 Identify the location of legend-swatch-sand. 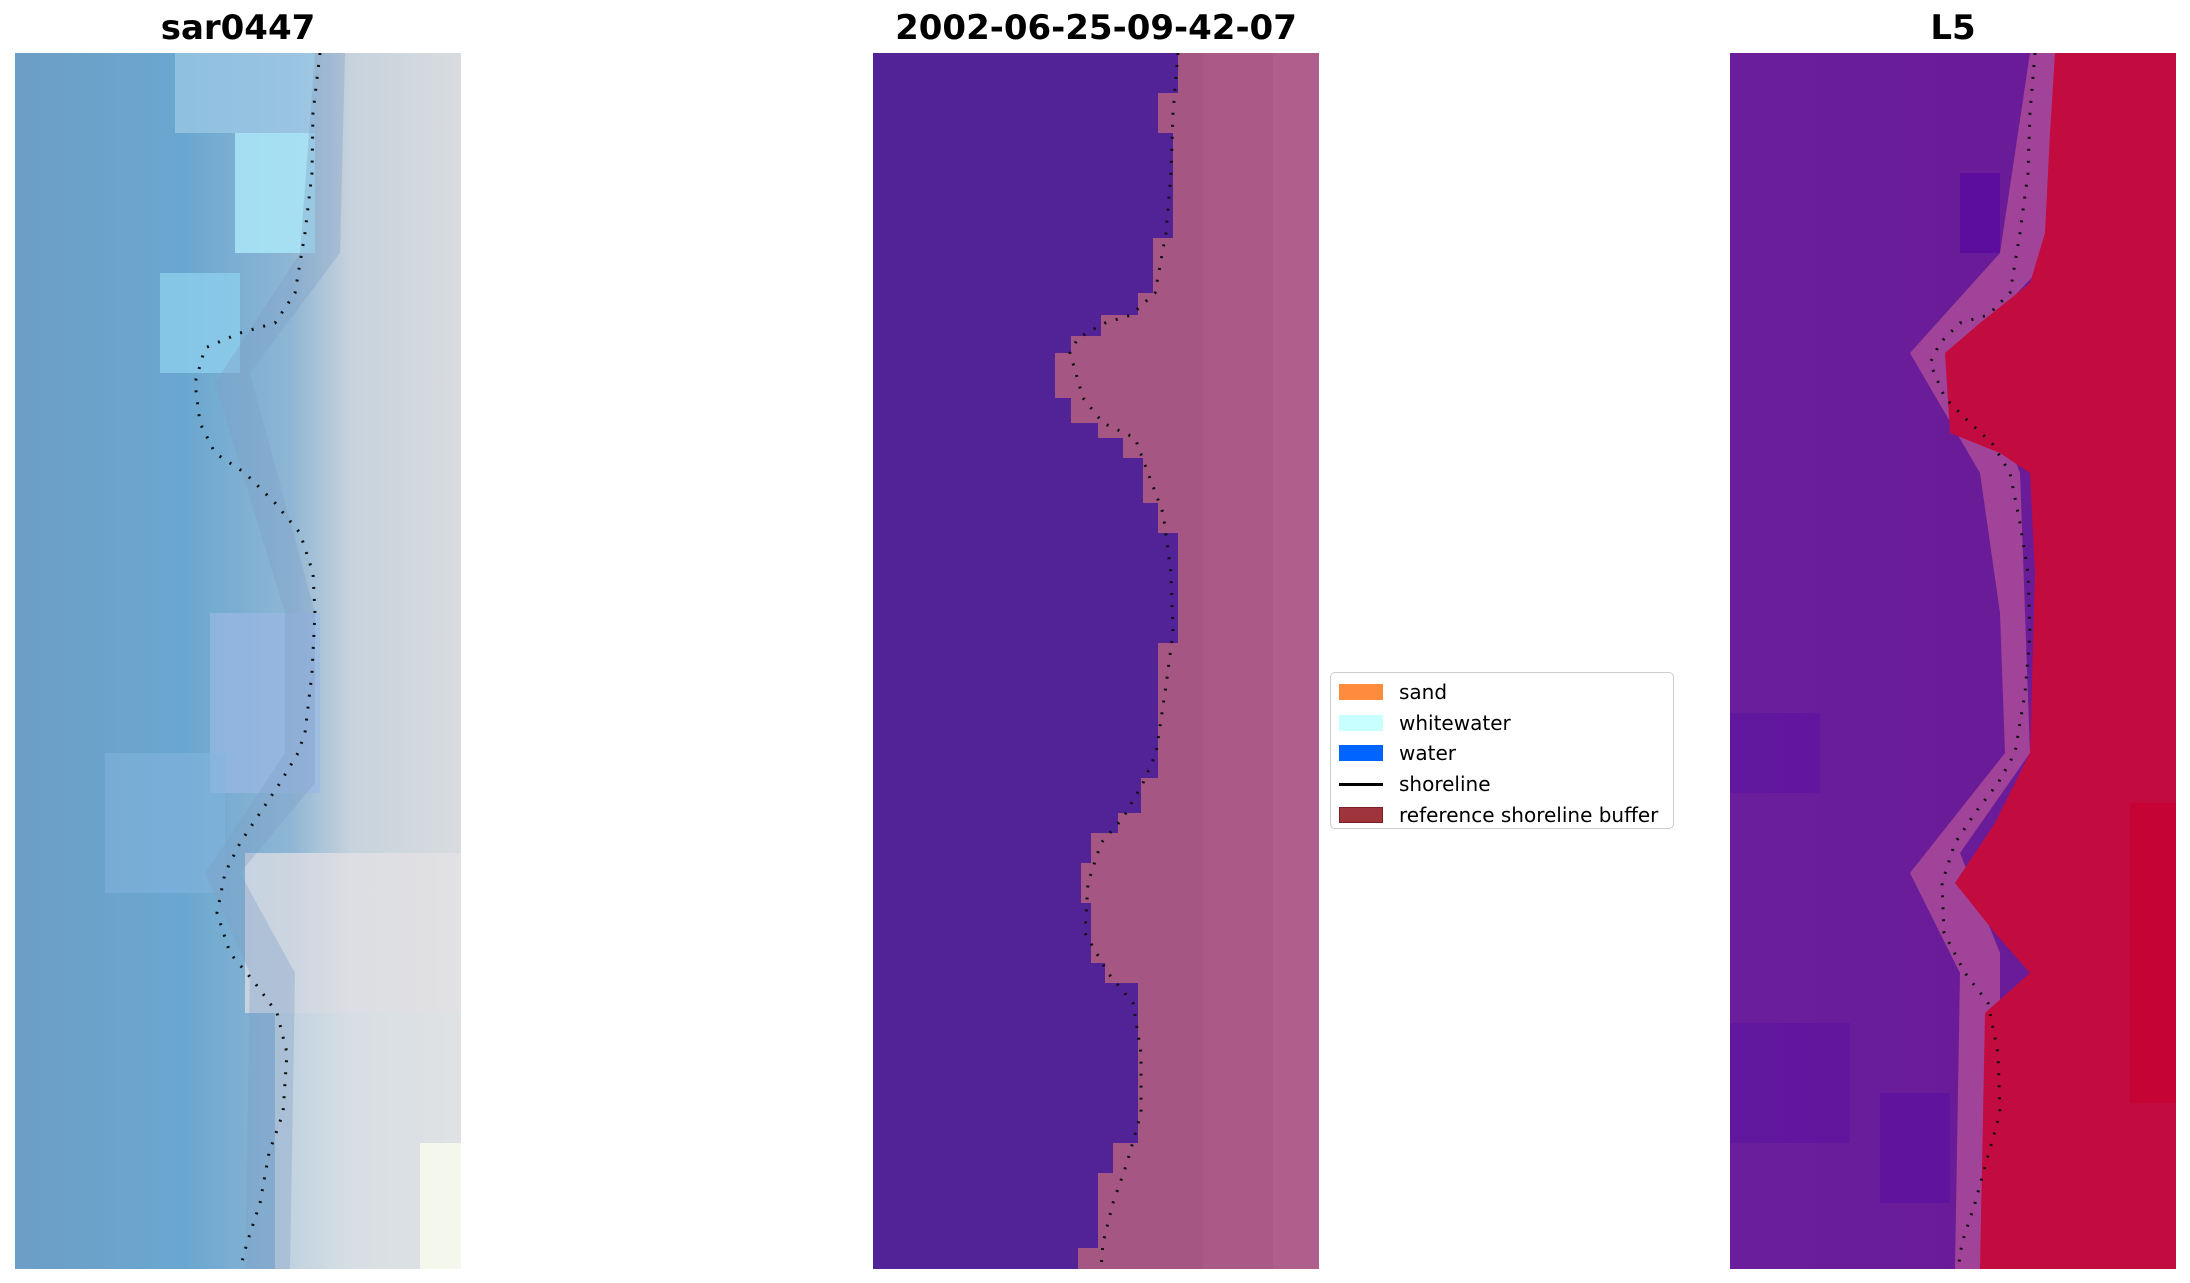
(1361, 692).